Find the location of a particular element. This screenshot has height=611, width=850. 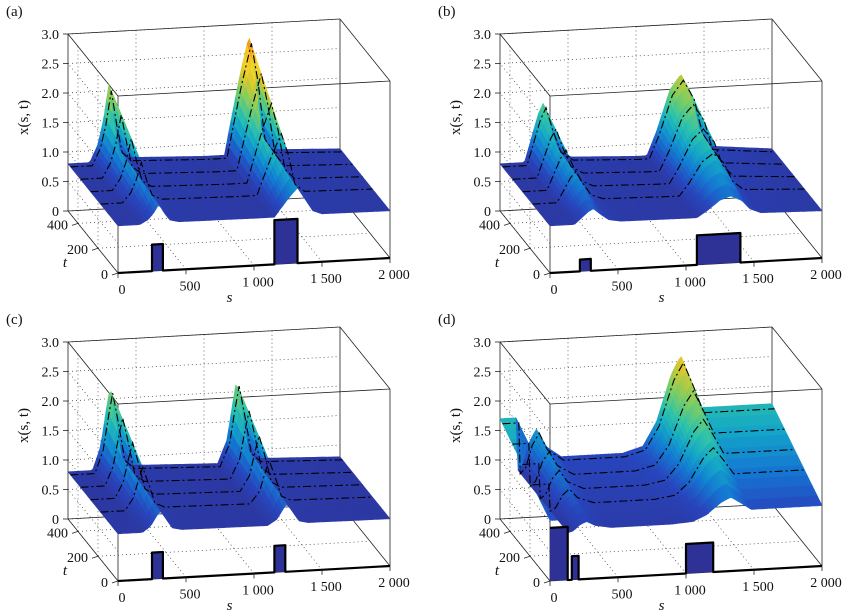

initial-profile-line is located at coordinates (254, 246).